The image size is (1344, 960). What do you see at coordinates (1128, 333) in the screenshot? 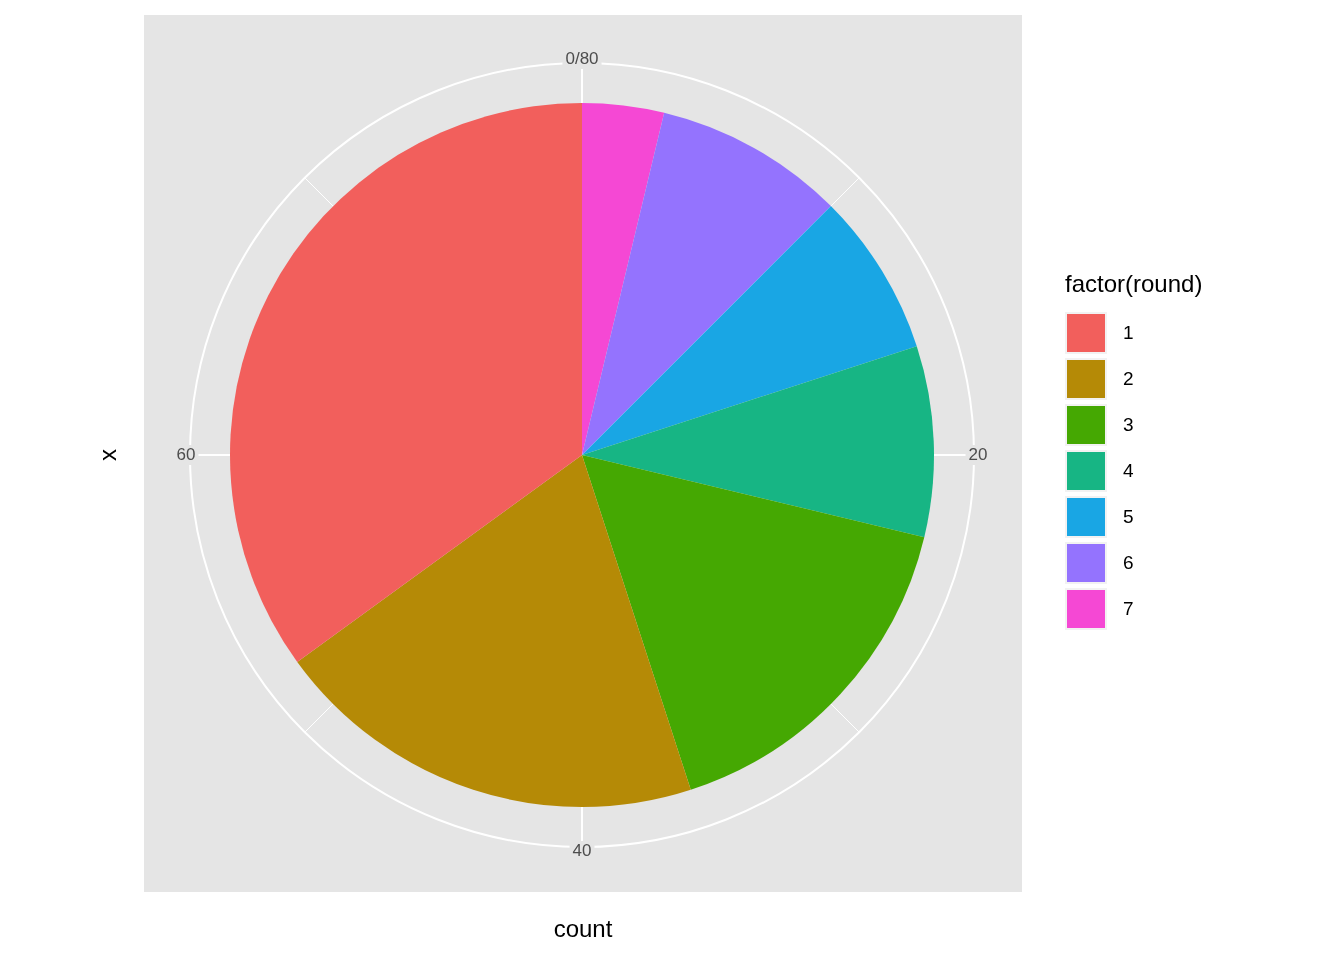
I see `legend-label: 1` at bounding box center [1128, 333].